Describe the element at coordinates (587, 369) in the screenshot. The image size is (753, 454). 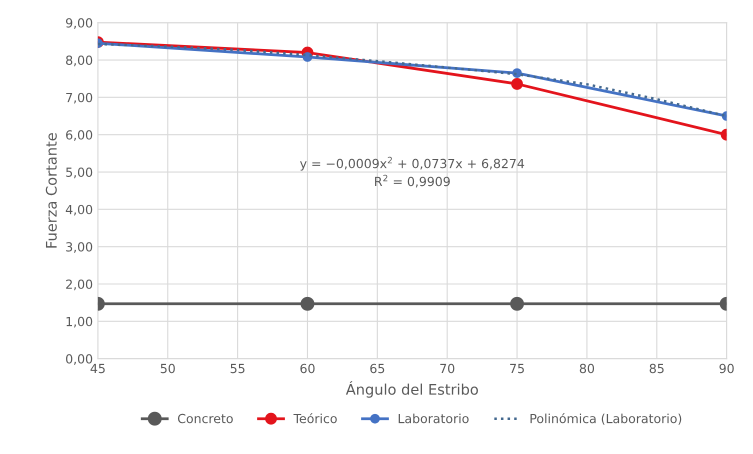
I see `x-tick-label: 80` at that location.